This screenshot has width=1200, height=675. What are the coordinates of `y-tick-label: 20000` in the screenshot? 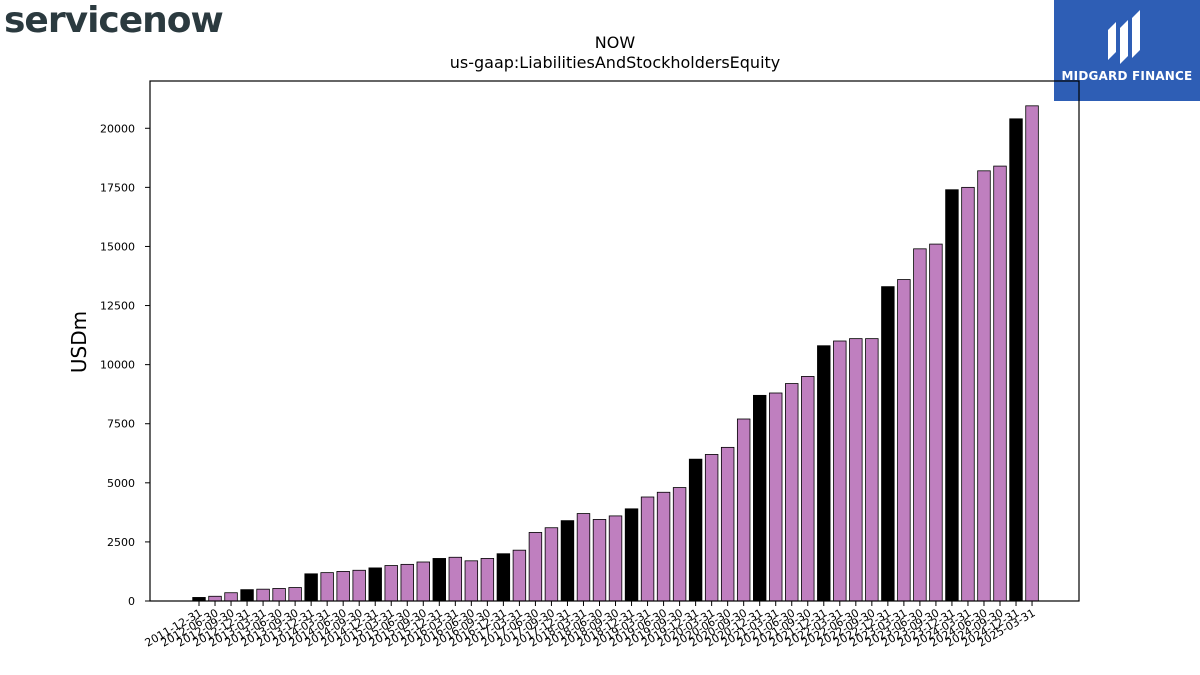 It's located at (117, 128).